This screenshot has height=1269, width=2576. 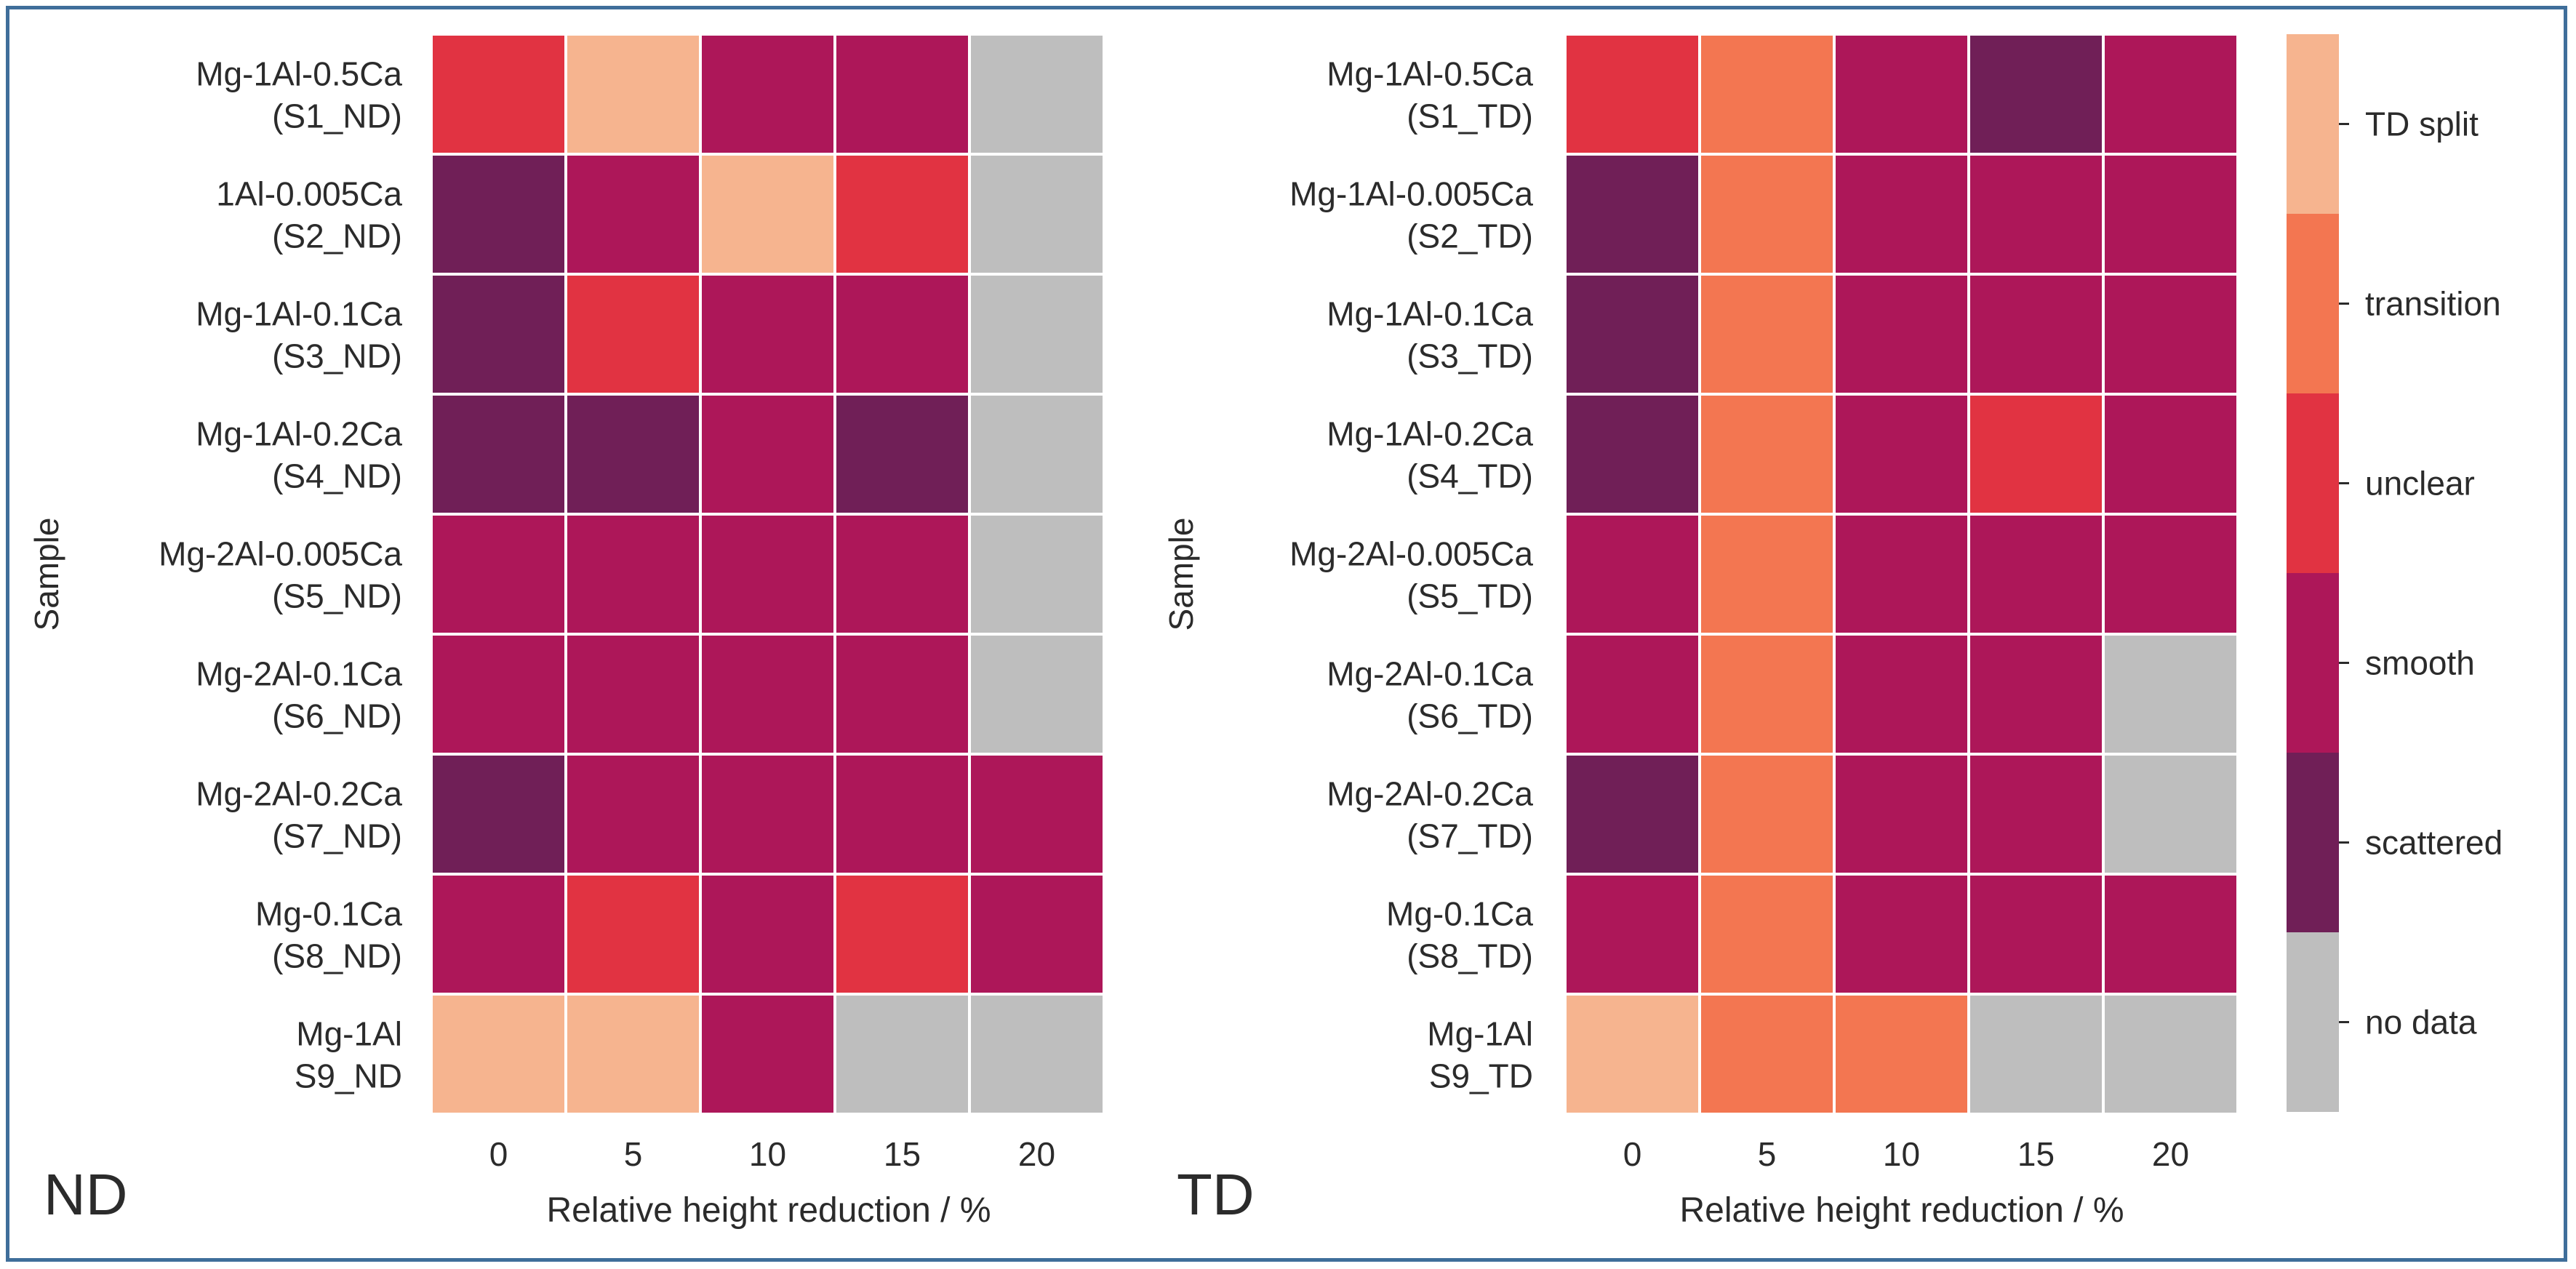 I want to click on nd-row-label-line2: (S6_ND), so click(x=337, y=716).